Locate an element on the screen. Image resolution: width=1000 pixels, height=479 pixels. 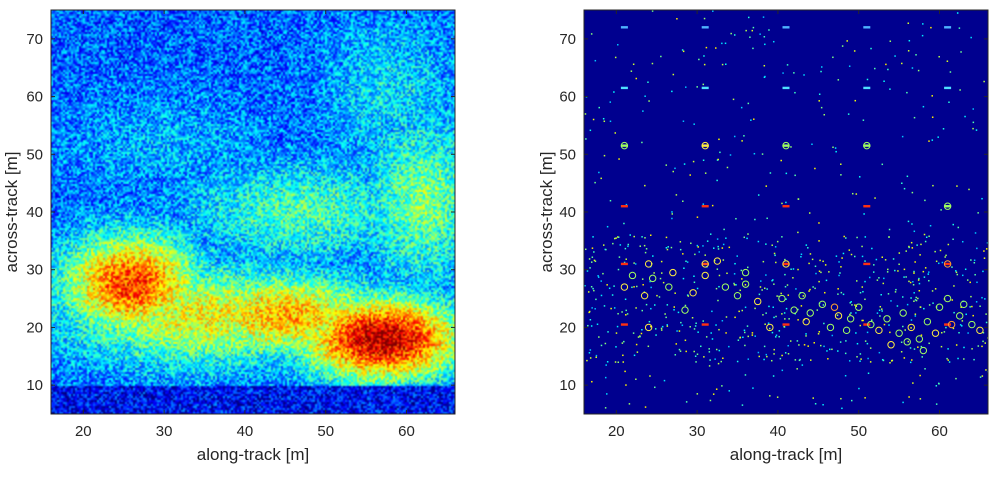
y-tick-label: 50 is located at coordinates (34, 154).